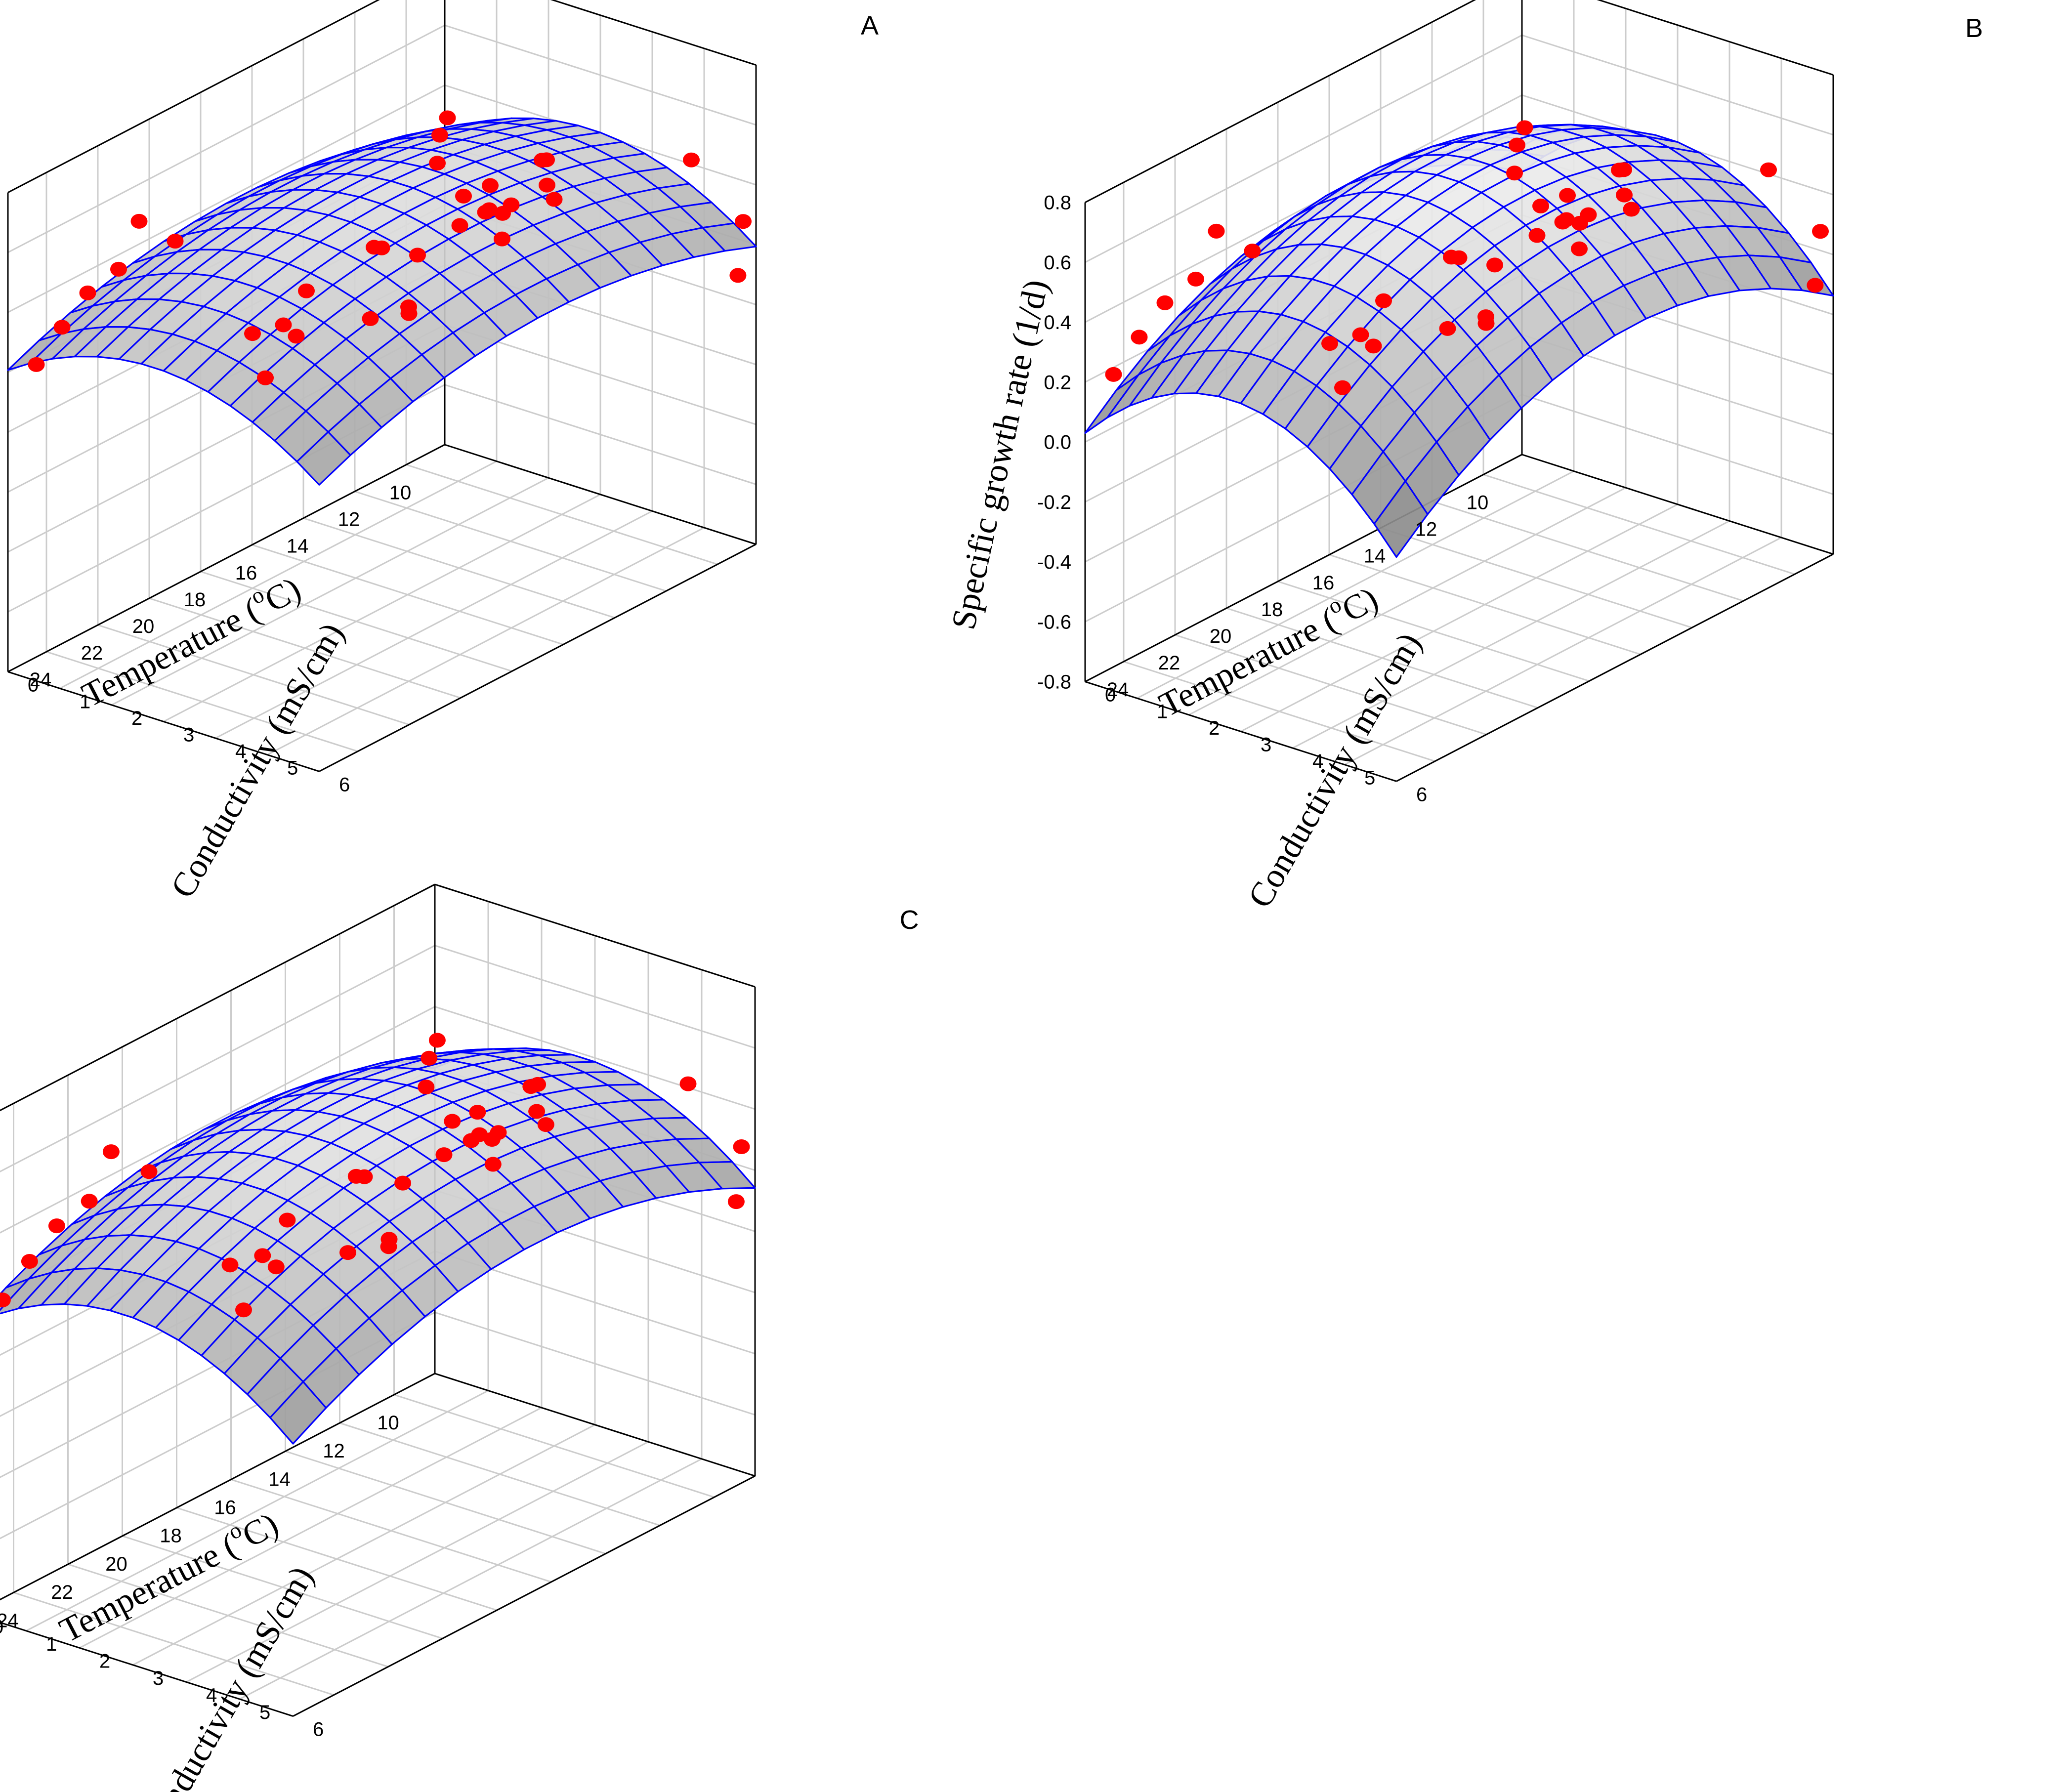 The height and width of the screenshot is (1792, 2065). Describe the element at coordinates (1054, 622) in the screenshot. I see `z-tick-label: -0.6` at that location.